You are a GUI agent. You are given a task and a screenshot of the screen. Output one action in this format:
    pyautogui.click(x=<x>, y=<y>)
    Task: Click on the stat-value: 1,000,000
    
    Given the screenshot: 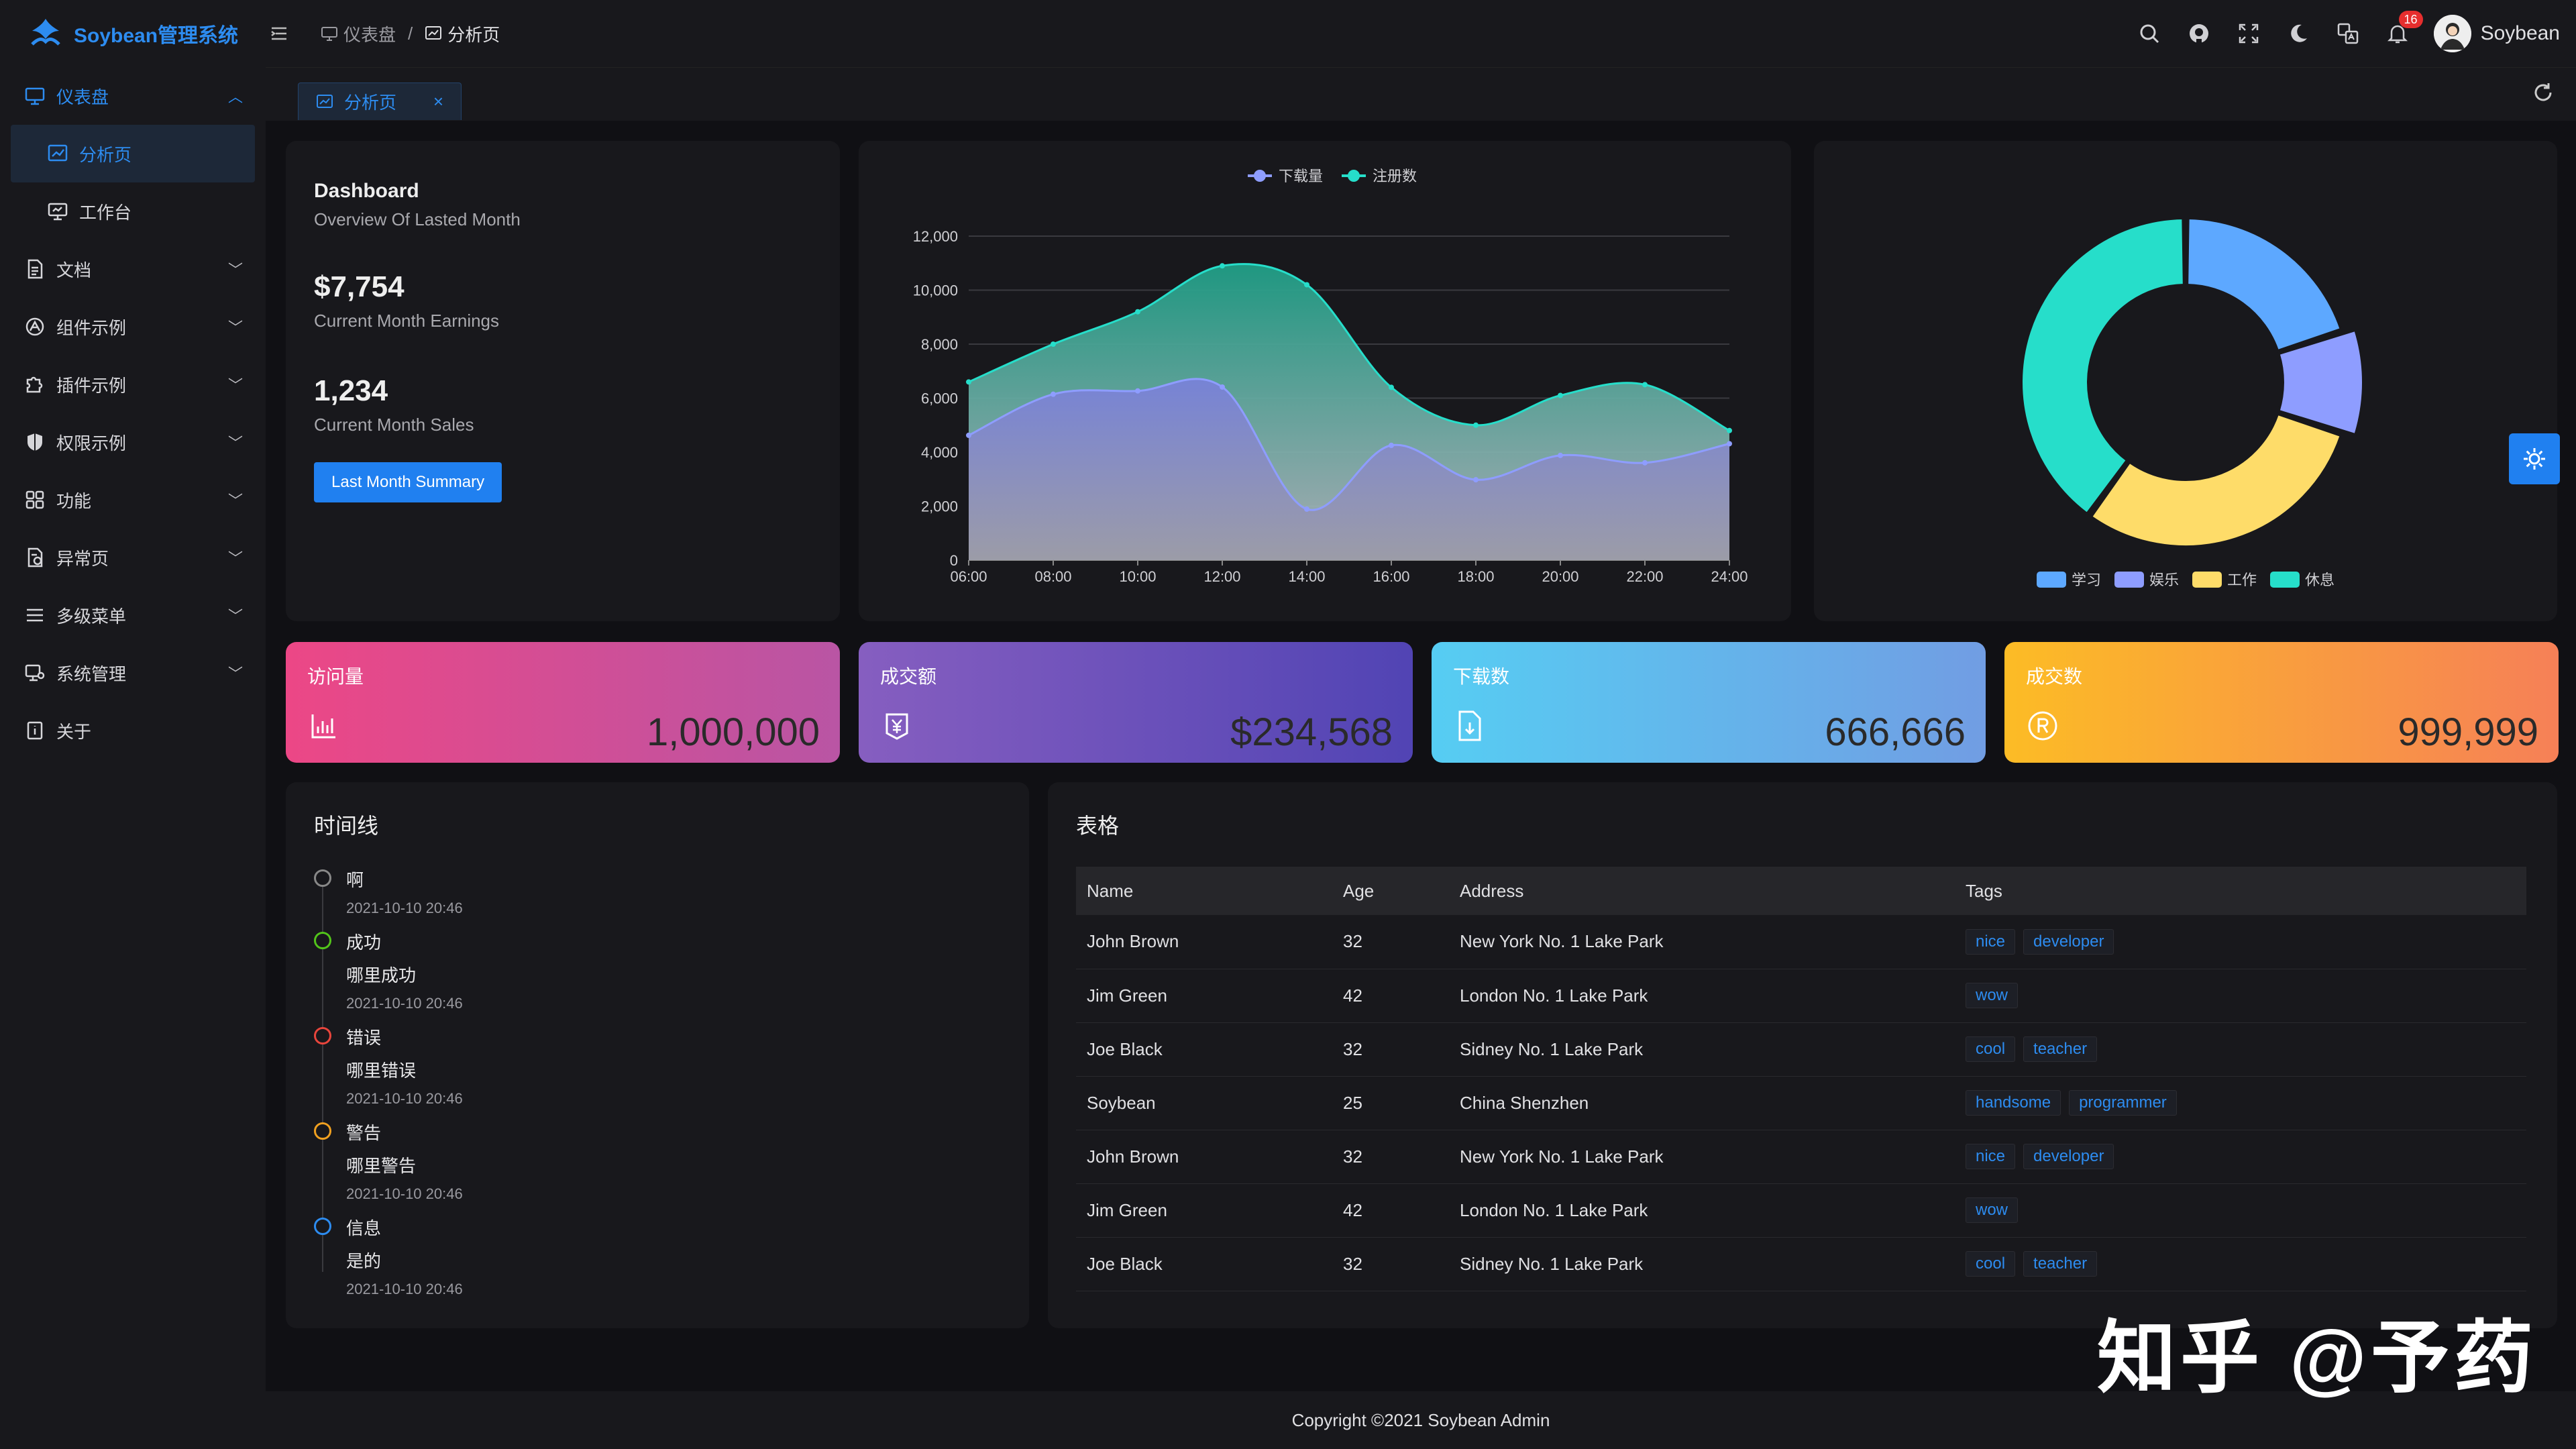 What is the action you would take?
    pyautogui.click(x=733, y=732)
    